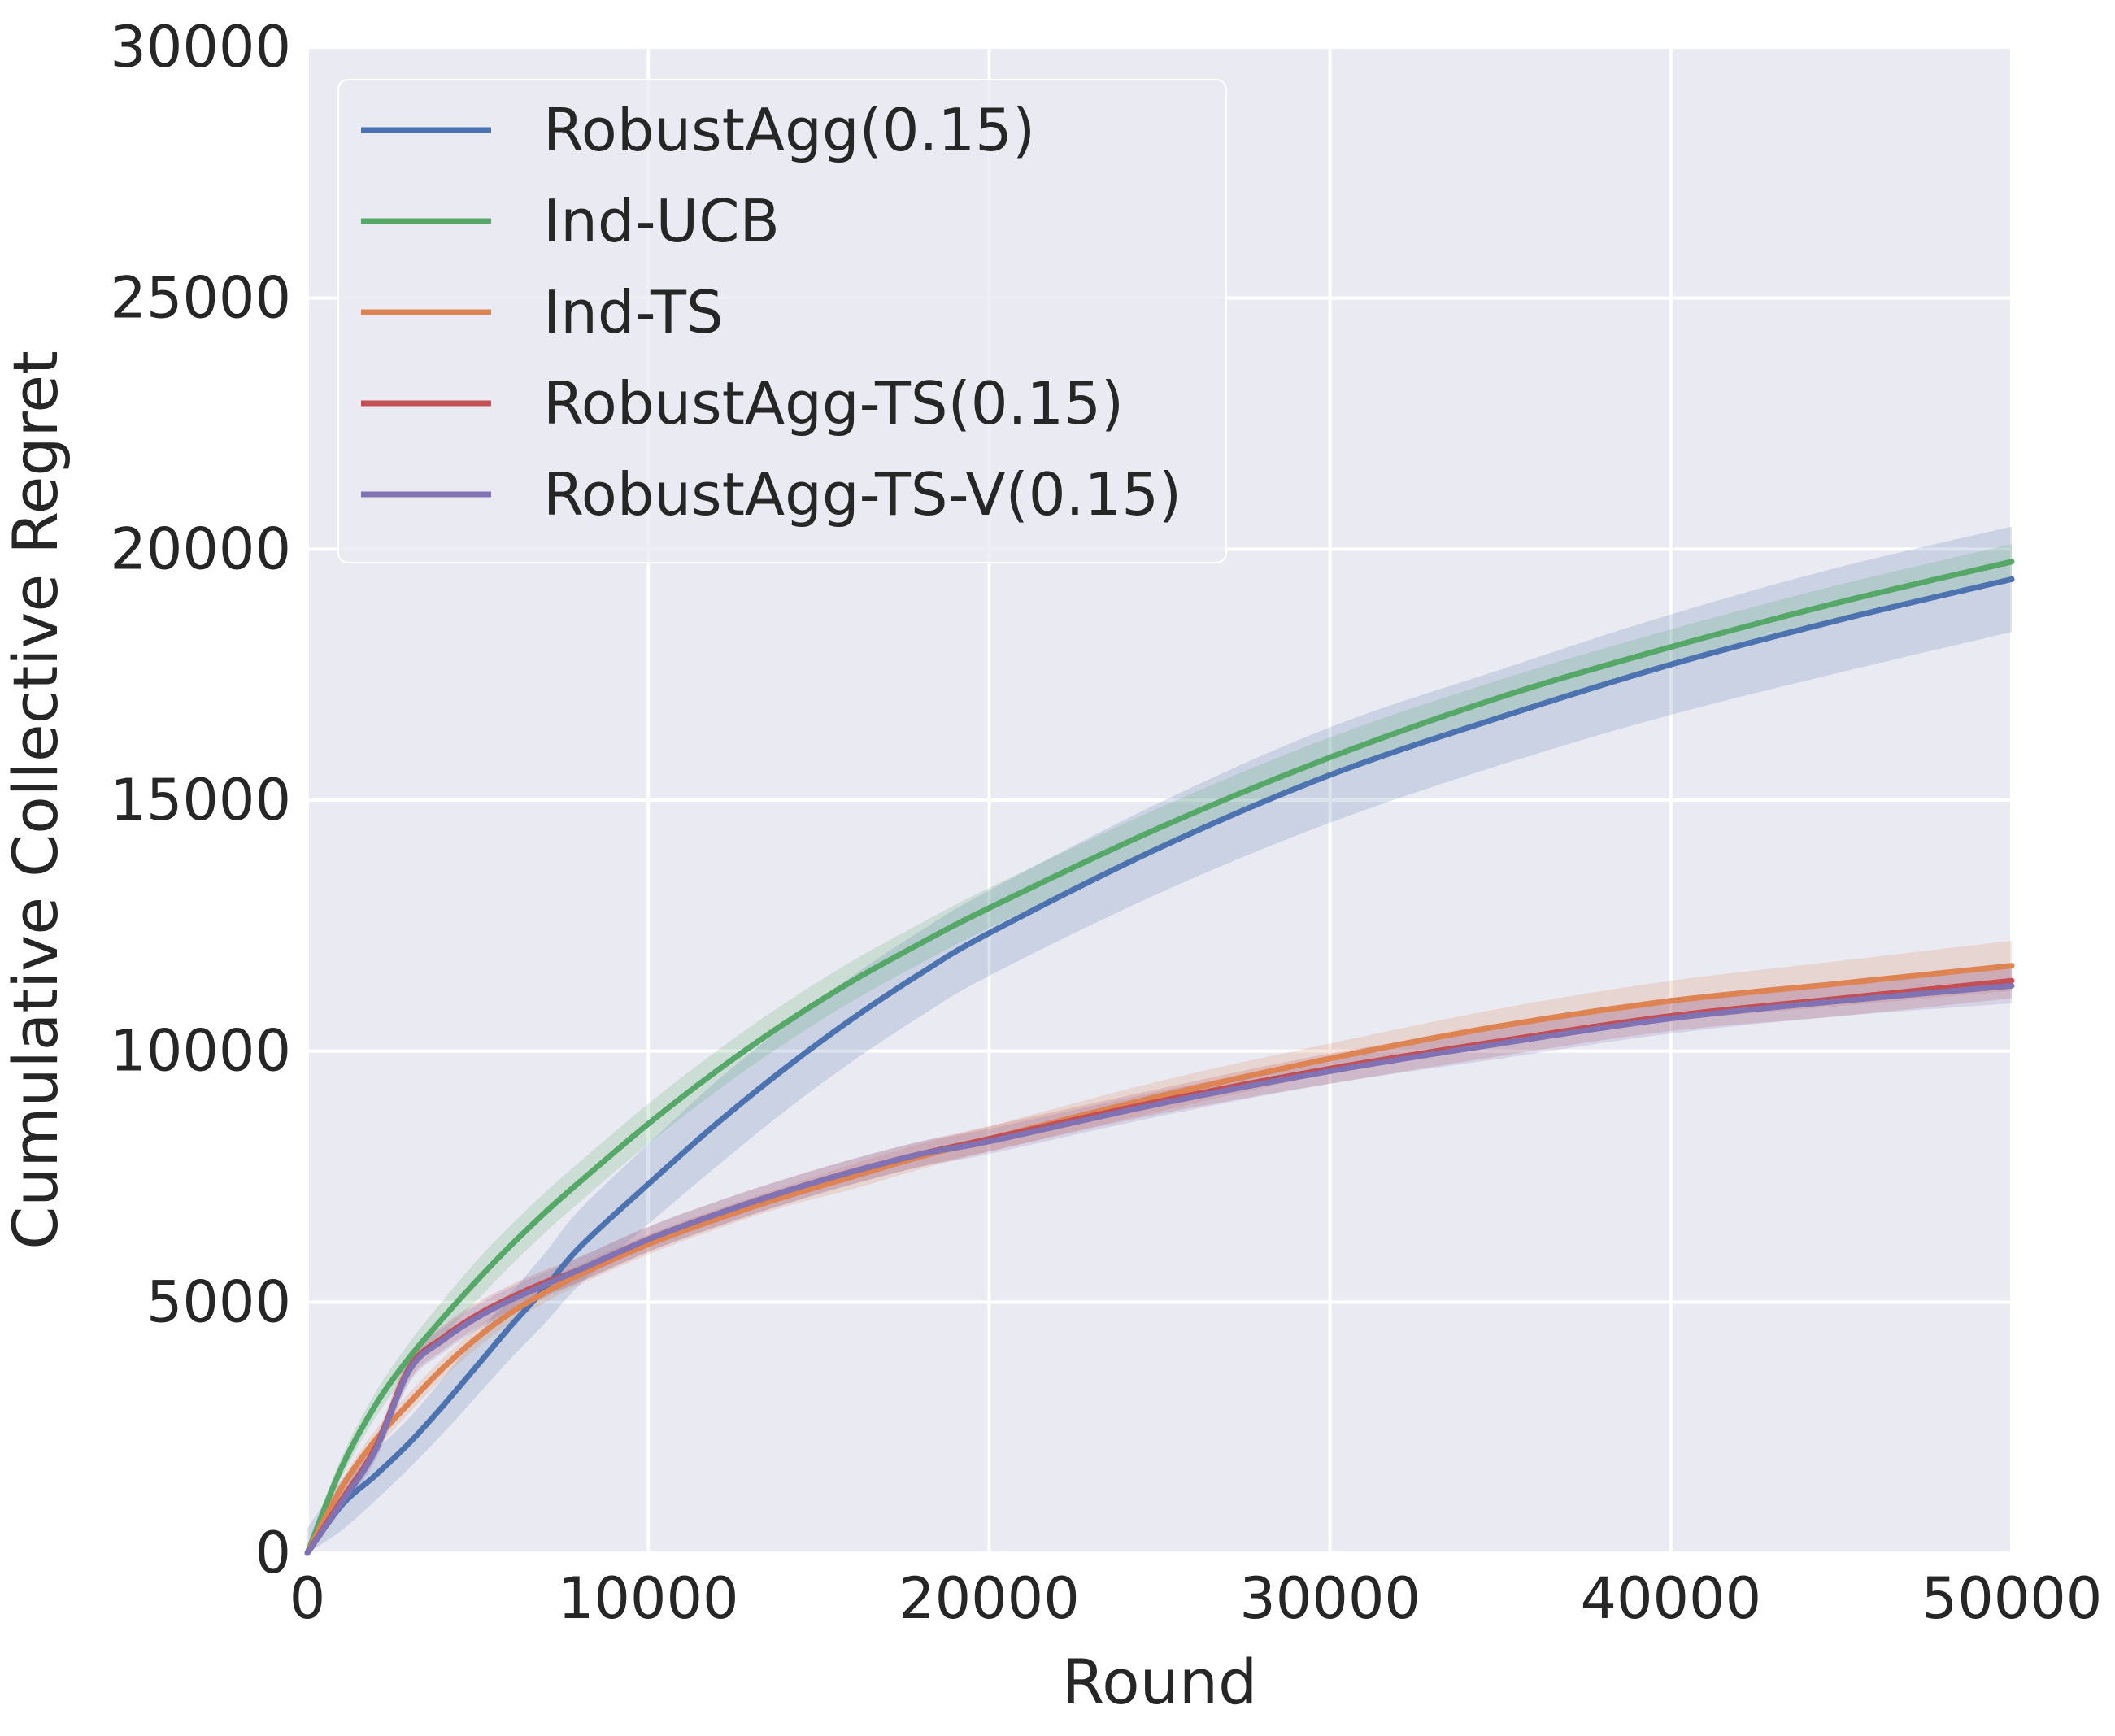 This screenshot has height=1736, width=2115. Describe the element at coordinates (634, 312) in the screenshot. I see `legend-label: Ind-TS` at that location.